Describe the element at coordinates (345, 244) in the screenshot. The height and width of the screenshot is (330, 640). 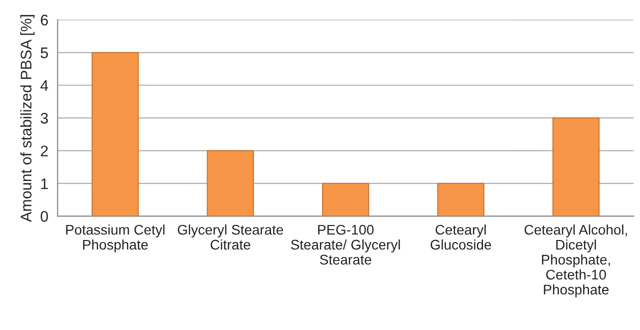
I see `x-tick-label: PEG-100 Stearate/ Glyceryl Stearate` at that location.